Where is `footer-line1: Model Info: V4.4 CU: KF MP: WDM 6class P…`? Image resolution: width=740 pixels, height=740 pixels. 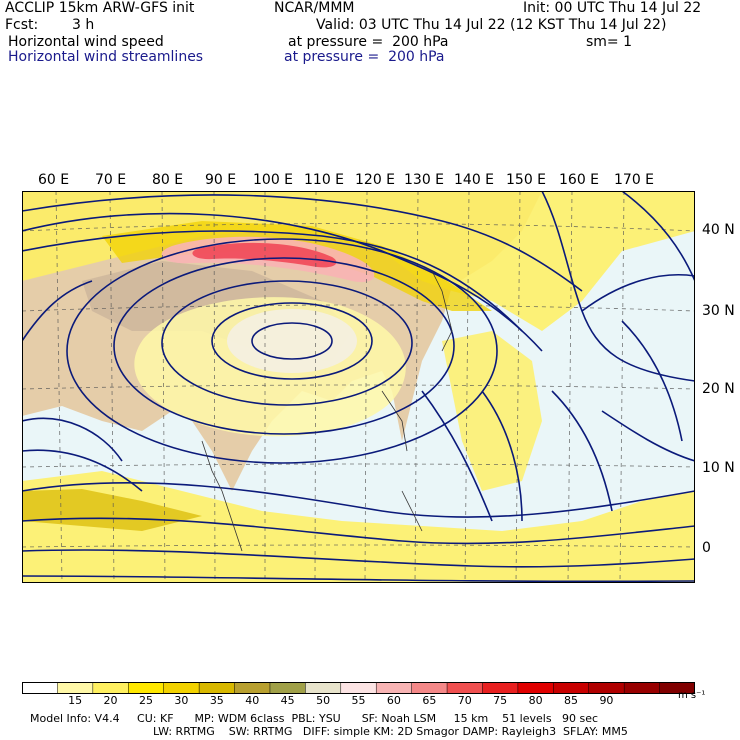
footer-line1: Model Info: V4.4 CU: KF MP: WDM 6class P… is located at coordinates (314, 718).